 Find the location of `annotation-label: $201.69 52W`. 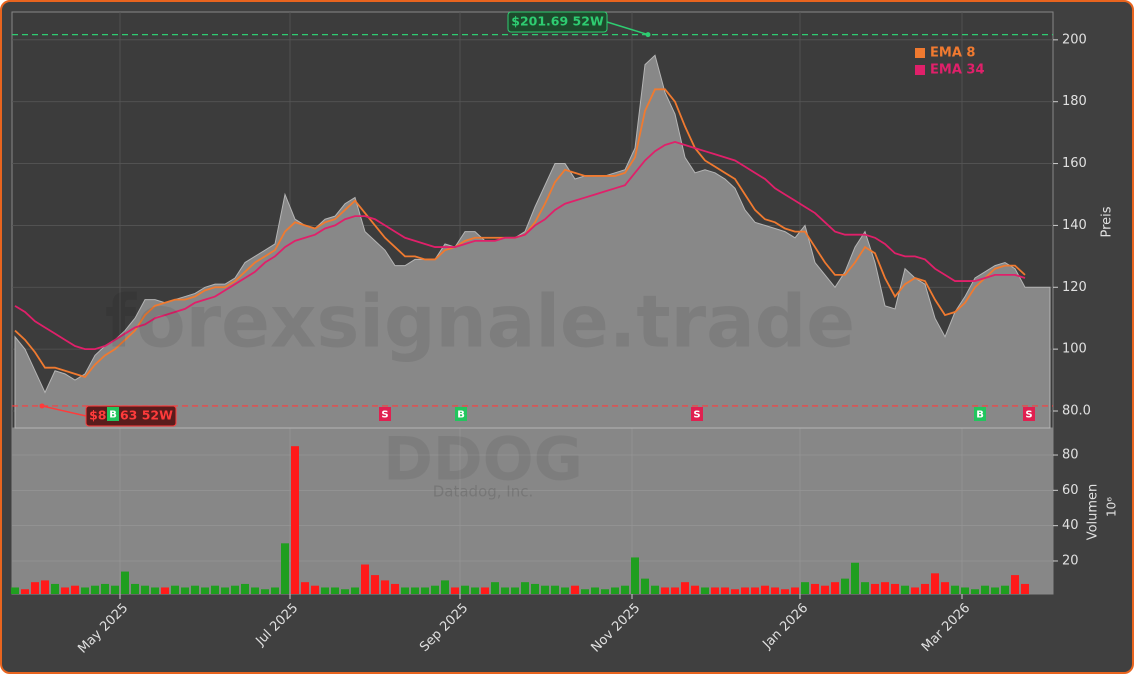

annotation-label: $201.69 52W is located at coordinates (557, 21).